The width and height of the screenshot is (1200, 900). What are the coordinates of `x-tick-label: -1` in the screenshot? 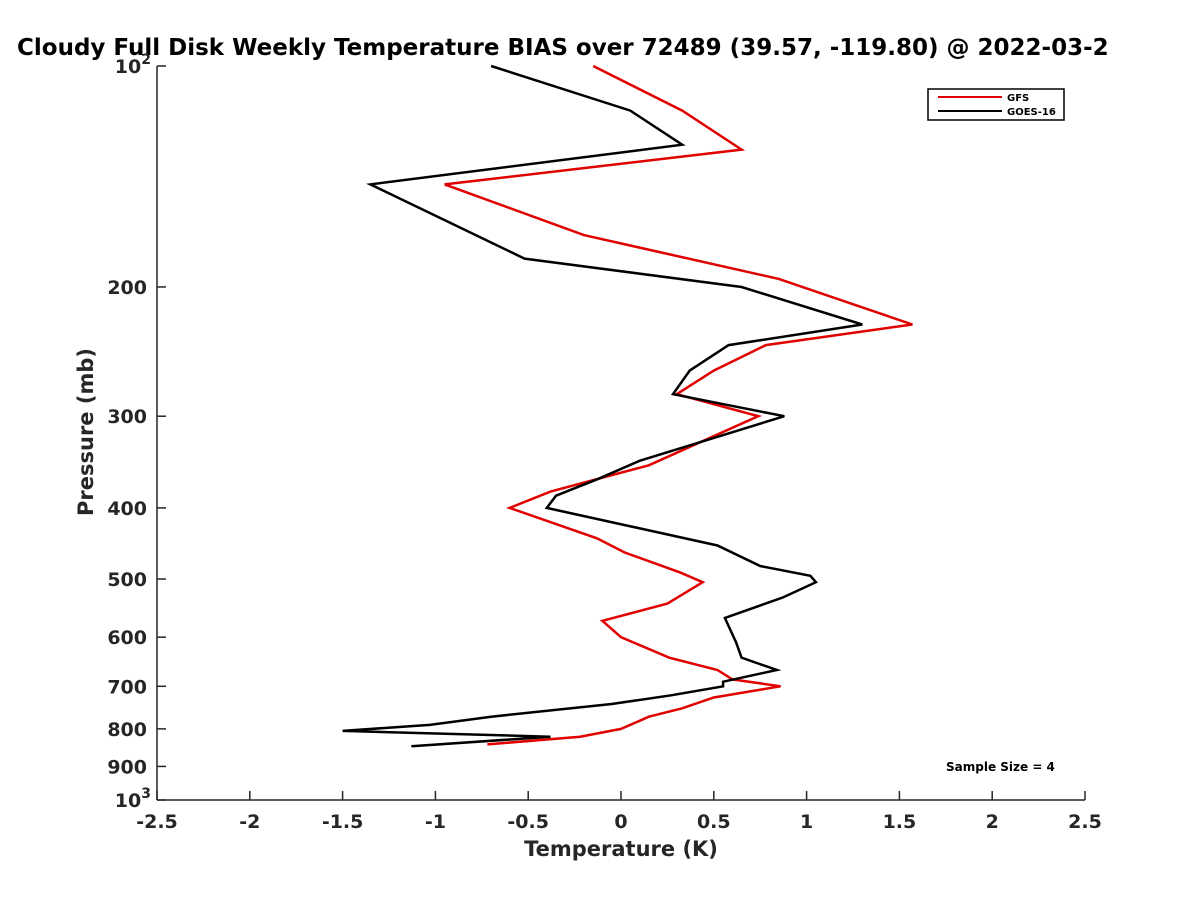 It's located at (435, 822).